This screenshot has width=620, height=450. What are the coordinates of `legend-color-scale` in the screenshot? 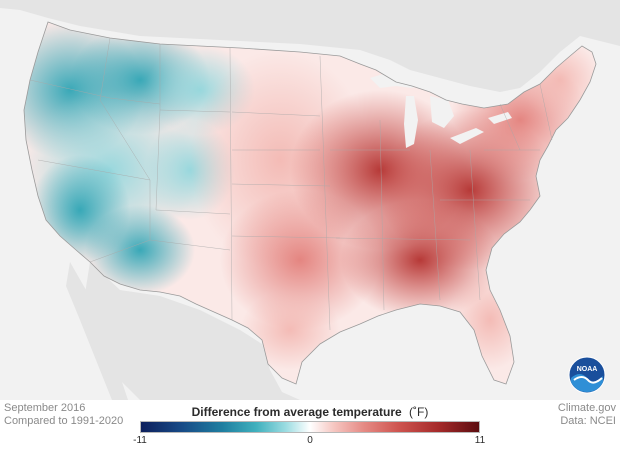 It's located at (310, 427).